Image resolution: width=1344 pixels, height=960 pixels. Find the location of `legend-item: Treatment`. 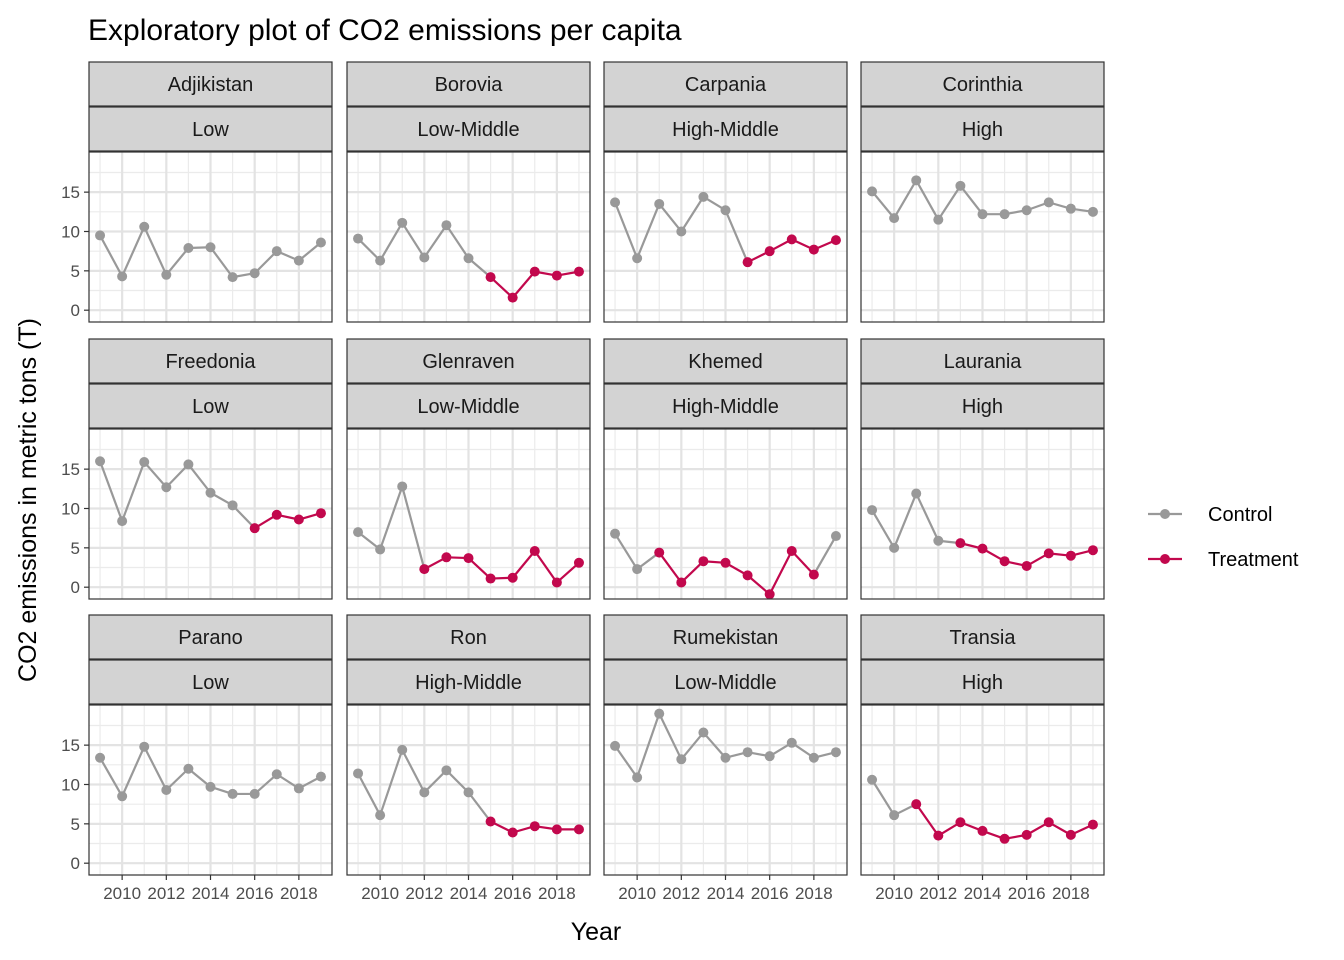

legend-item: Treatment is located at coordinates (1223, 560).